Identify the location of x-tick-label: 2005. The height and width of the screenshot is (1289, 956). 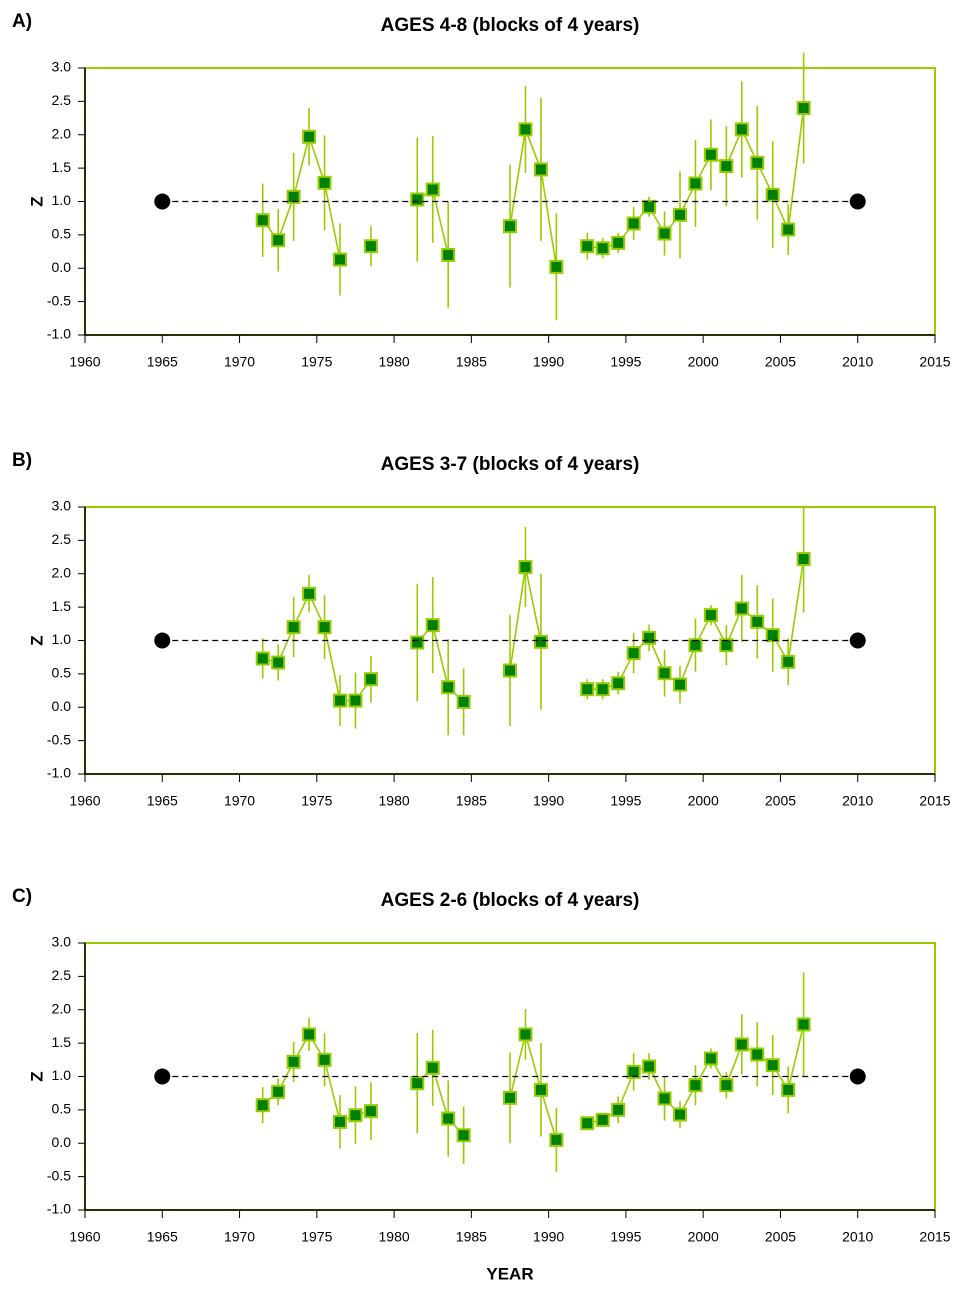
(780, 362).